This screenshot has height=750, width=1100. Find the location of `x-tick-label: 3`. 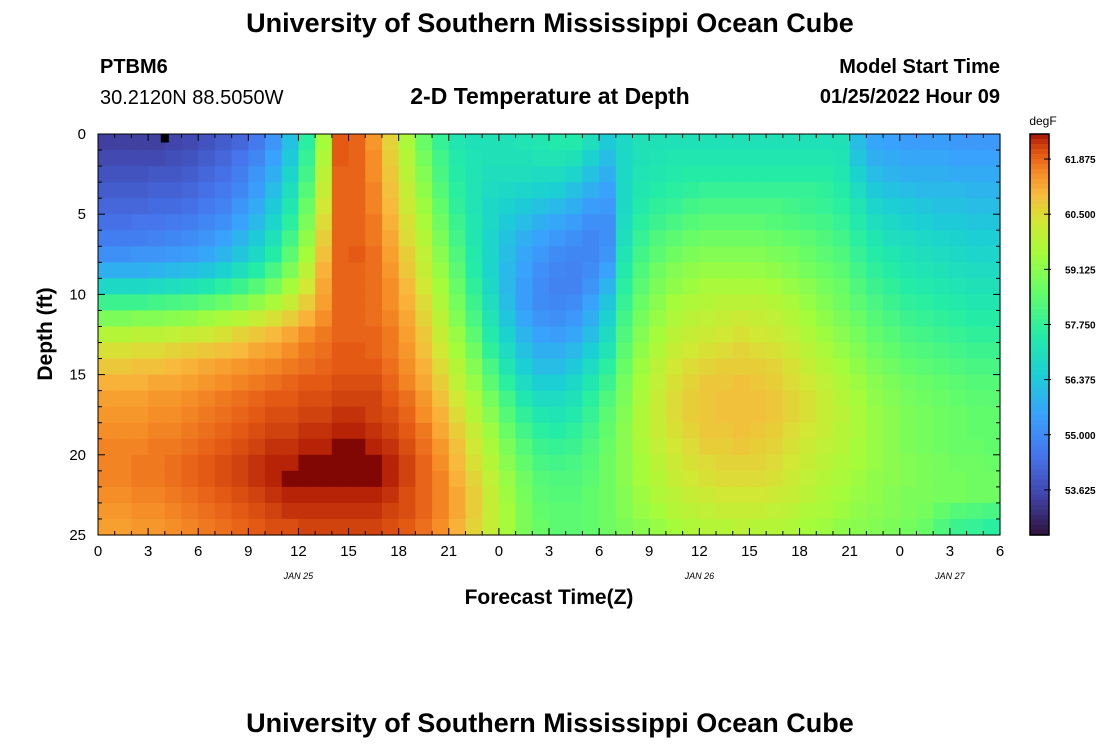

x-tick-label: 3 is located at coordinates (148, 551).